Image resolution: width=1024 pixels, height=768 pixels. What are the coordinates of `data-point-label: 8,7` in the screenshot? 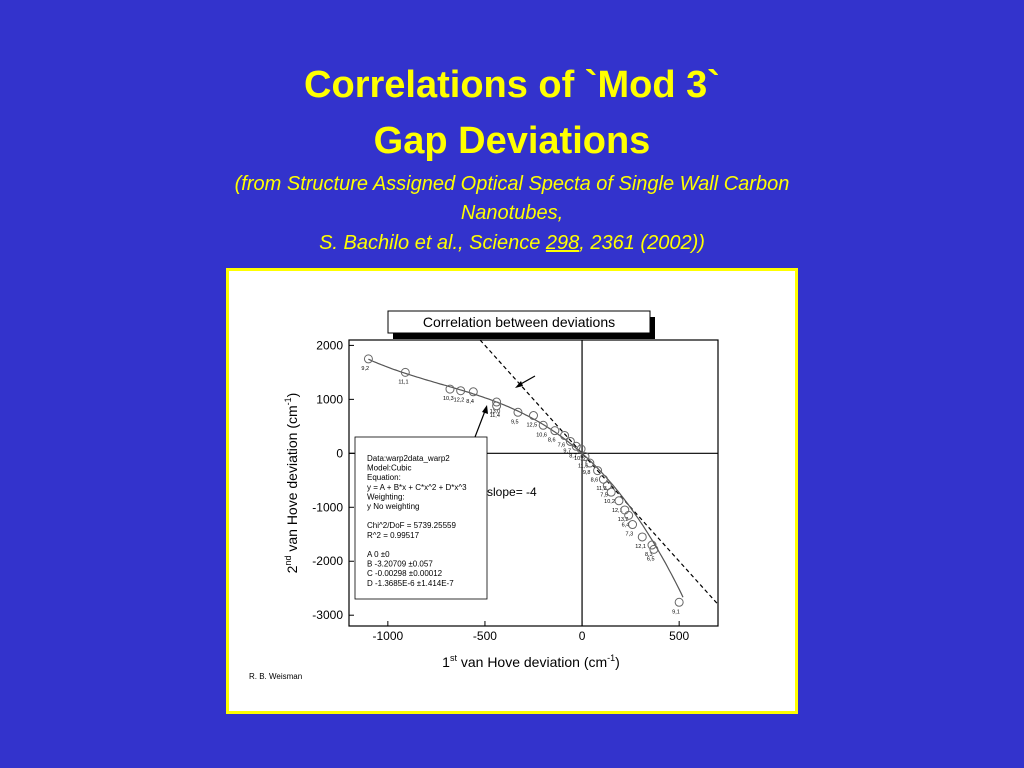 It's located at (573, 456).